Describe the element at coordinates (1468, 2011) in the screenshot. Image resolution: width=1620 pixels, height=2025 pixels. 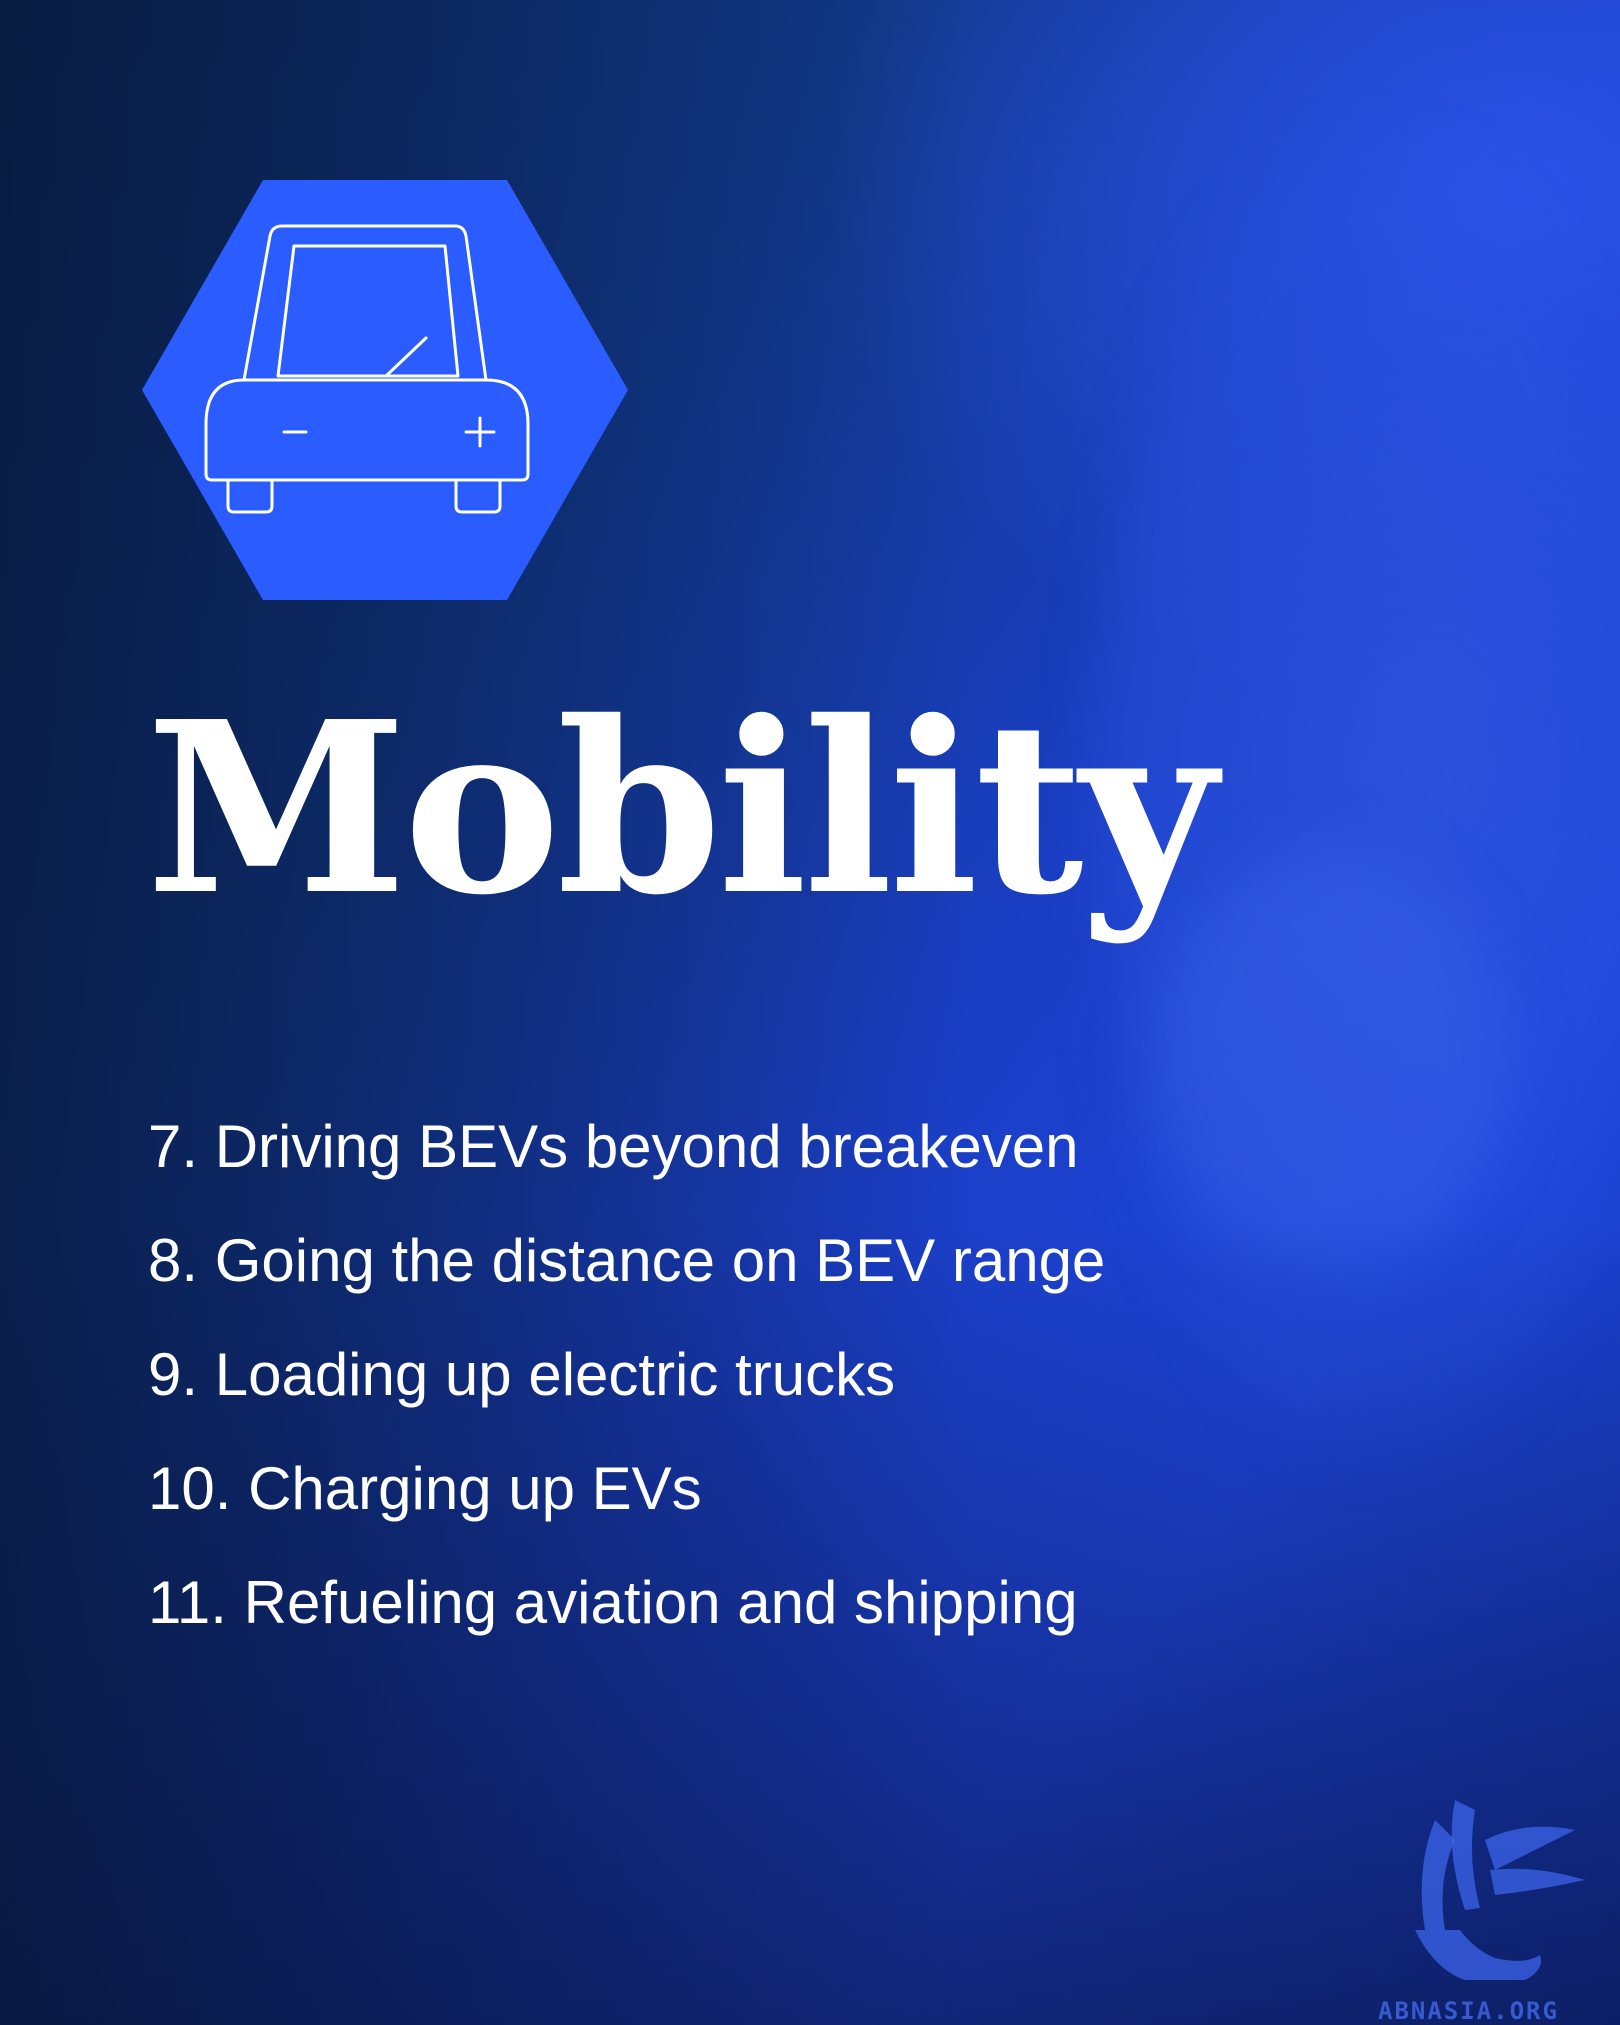
I see `watermark-text: ABNASIA.ORG` at that location.